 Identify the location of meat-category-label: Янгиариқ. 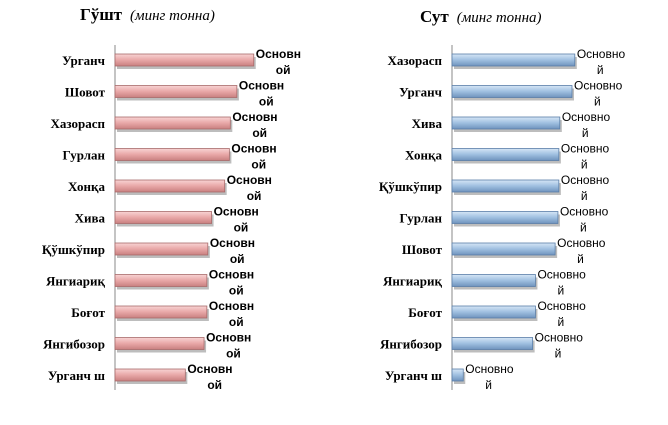
(75, 281).